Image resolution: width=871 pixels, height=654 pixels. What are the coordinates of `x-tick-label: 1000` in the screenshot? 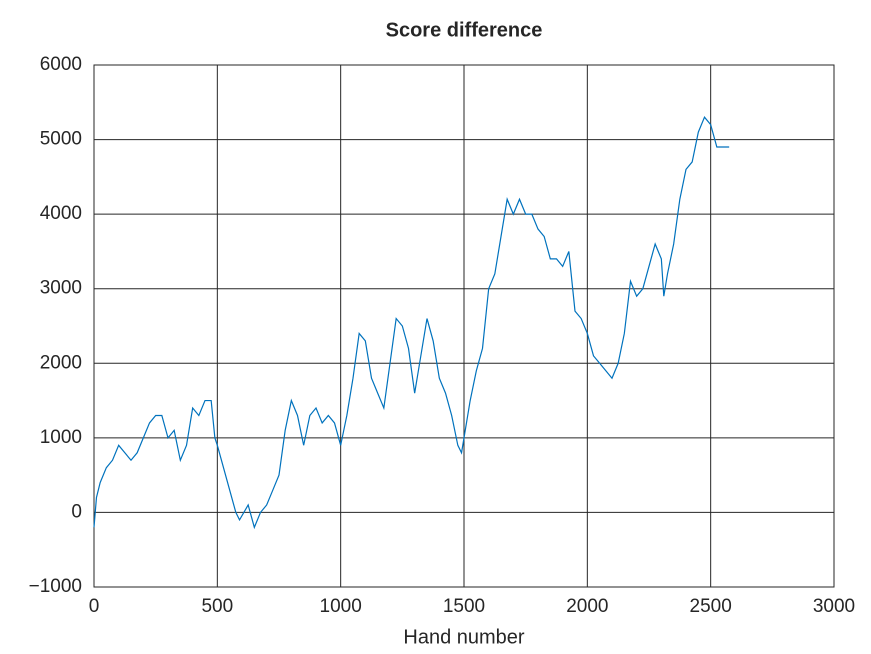 It's located at (341, 606).